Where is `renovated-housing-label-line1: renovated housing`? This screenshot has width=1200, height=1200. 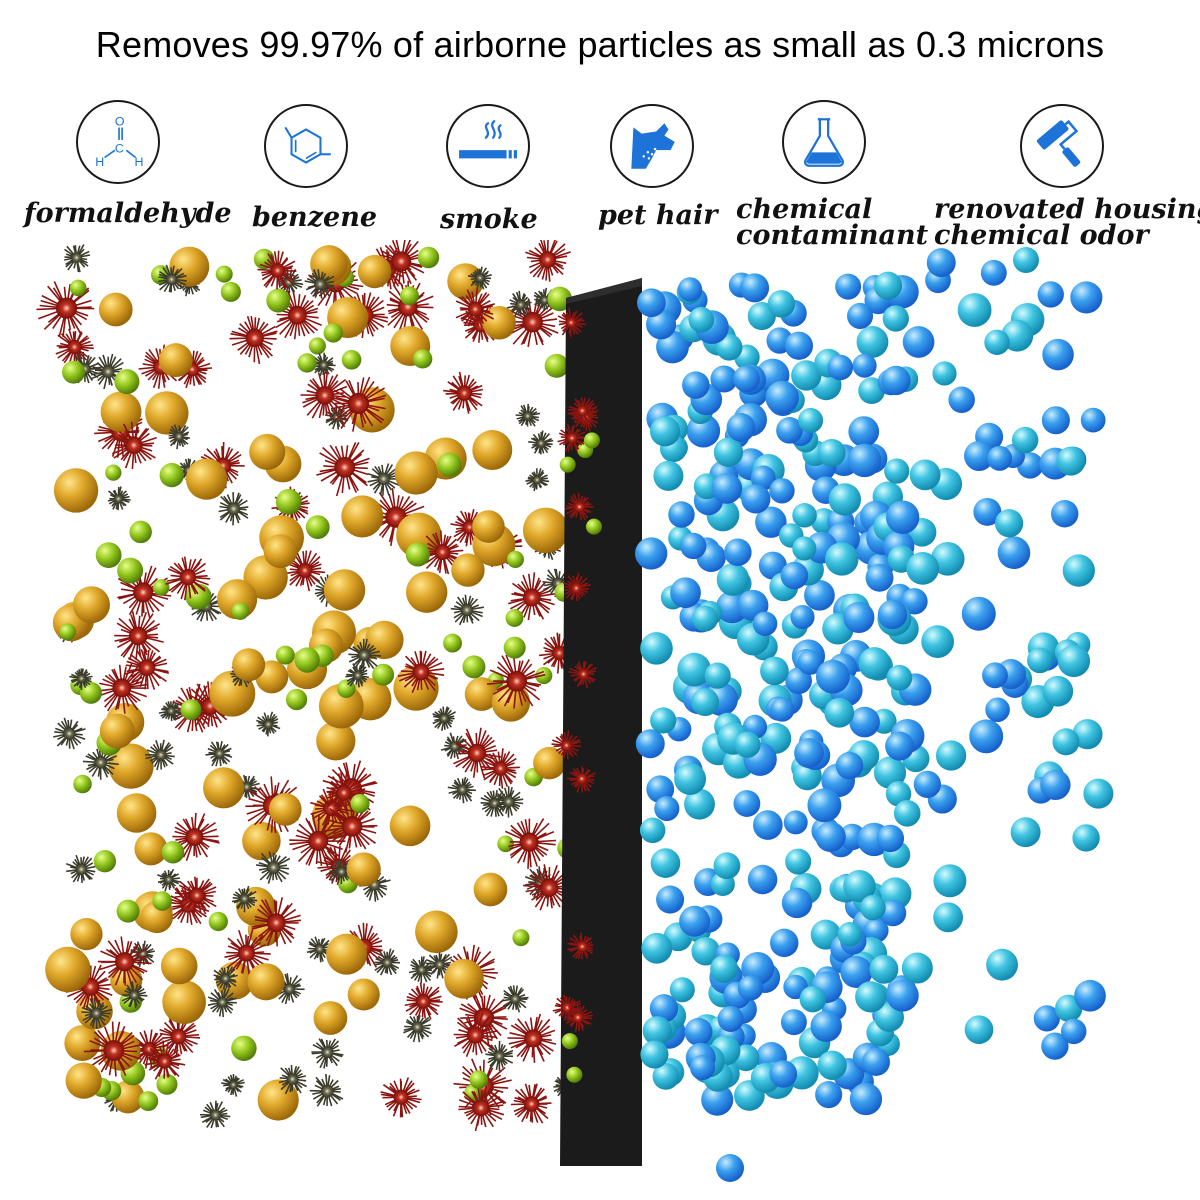 renovated-housing-label-line1: renovated housing is located at coordinates (1067, 209).